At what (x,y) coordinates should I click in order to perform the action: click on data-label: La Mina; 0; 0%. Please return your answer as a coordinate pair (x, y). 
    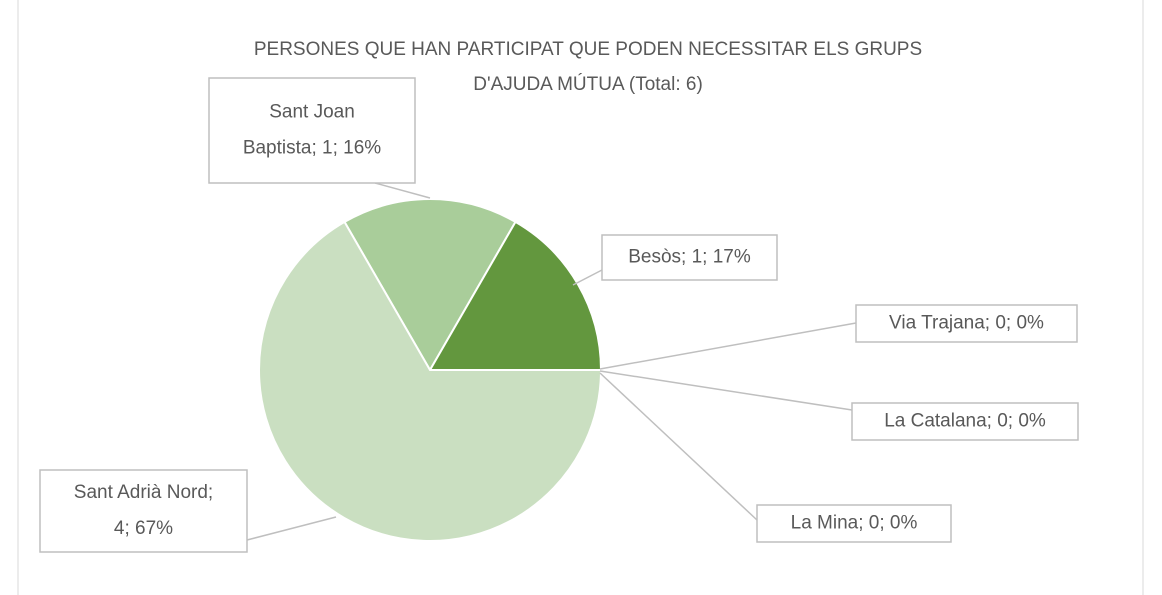
    Looking at the image, I should click on (854, 523).